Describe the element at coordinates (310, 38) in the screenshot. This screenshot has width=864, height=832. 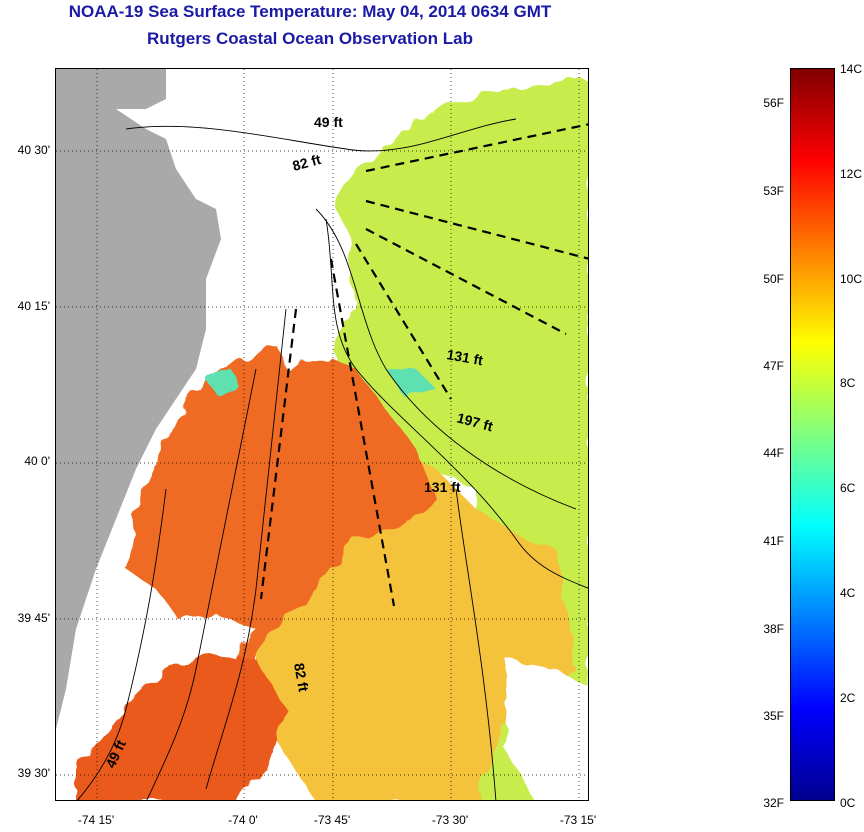
I see `map-subtitle: Rutgers Coastal Ocean Observation Lab` at that location.